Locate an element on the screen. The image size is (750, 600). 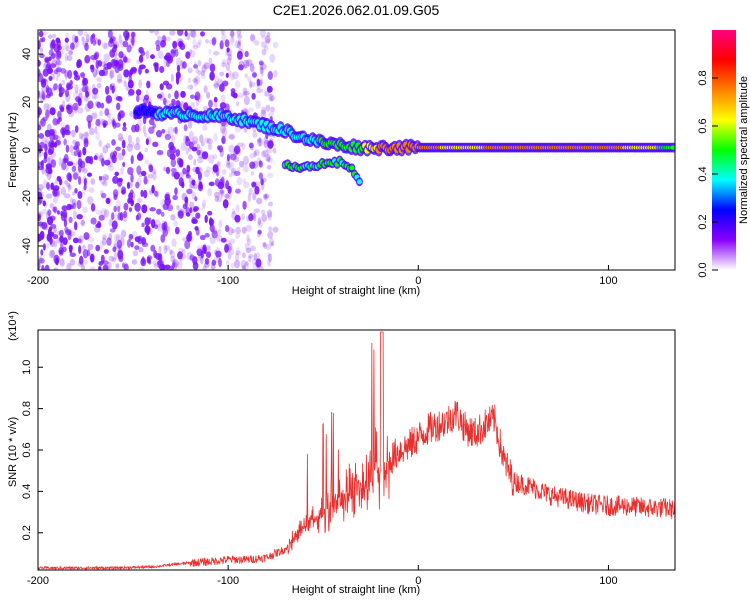
colorbar-tick-label: 0.4 is located at coordinates (703, 173).